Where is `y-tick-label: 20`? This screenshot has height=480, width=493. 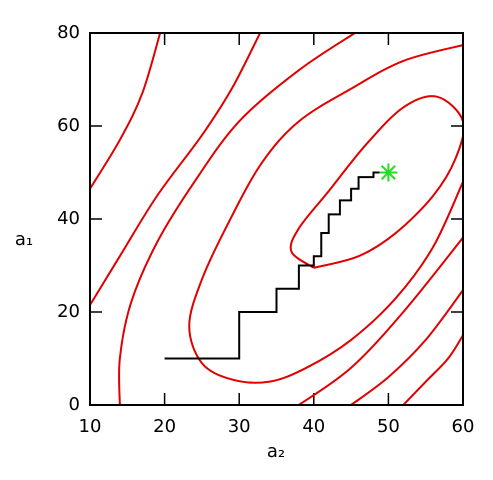
y-tick-label: 20 is located at coordinates (68, 311).